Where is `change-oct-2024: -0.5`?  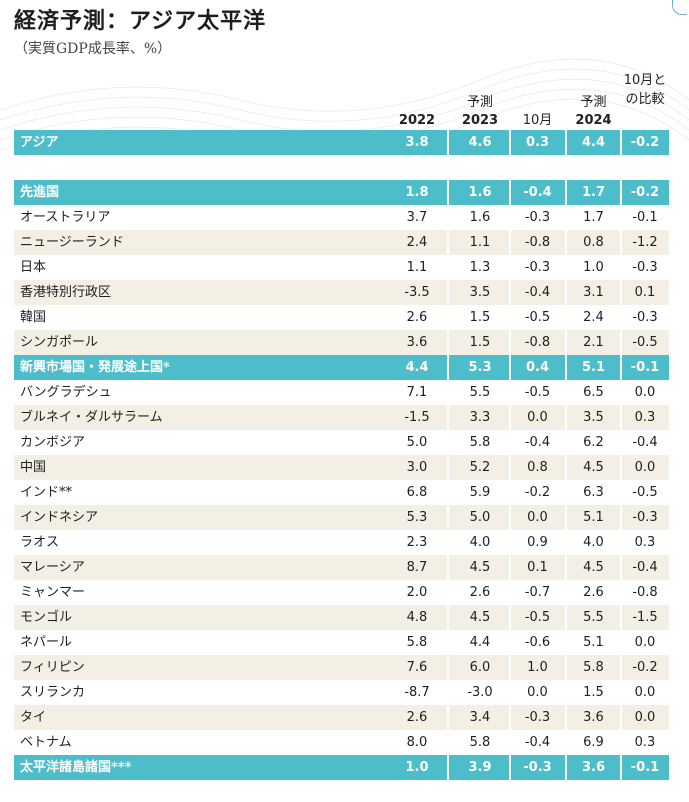 change-oct-2024: -0.5 is located at coordinates (645, 492).